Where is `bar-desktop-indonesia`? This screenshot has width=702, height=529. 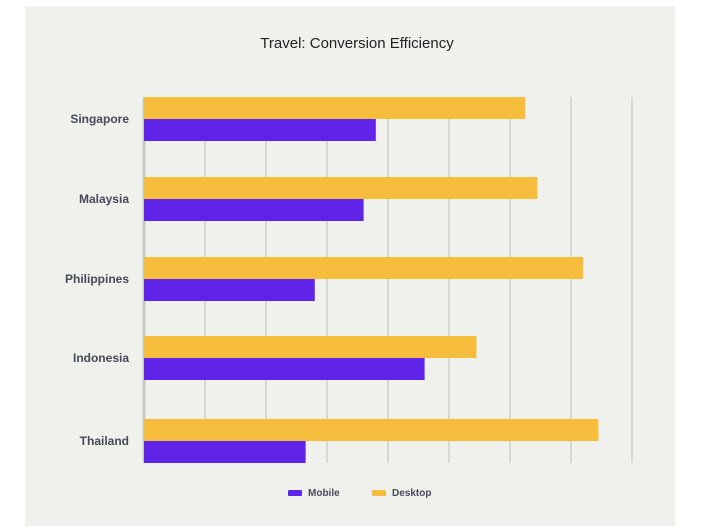
bar-desktop-indonesia is located at coordinates (310, 347).